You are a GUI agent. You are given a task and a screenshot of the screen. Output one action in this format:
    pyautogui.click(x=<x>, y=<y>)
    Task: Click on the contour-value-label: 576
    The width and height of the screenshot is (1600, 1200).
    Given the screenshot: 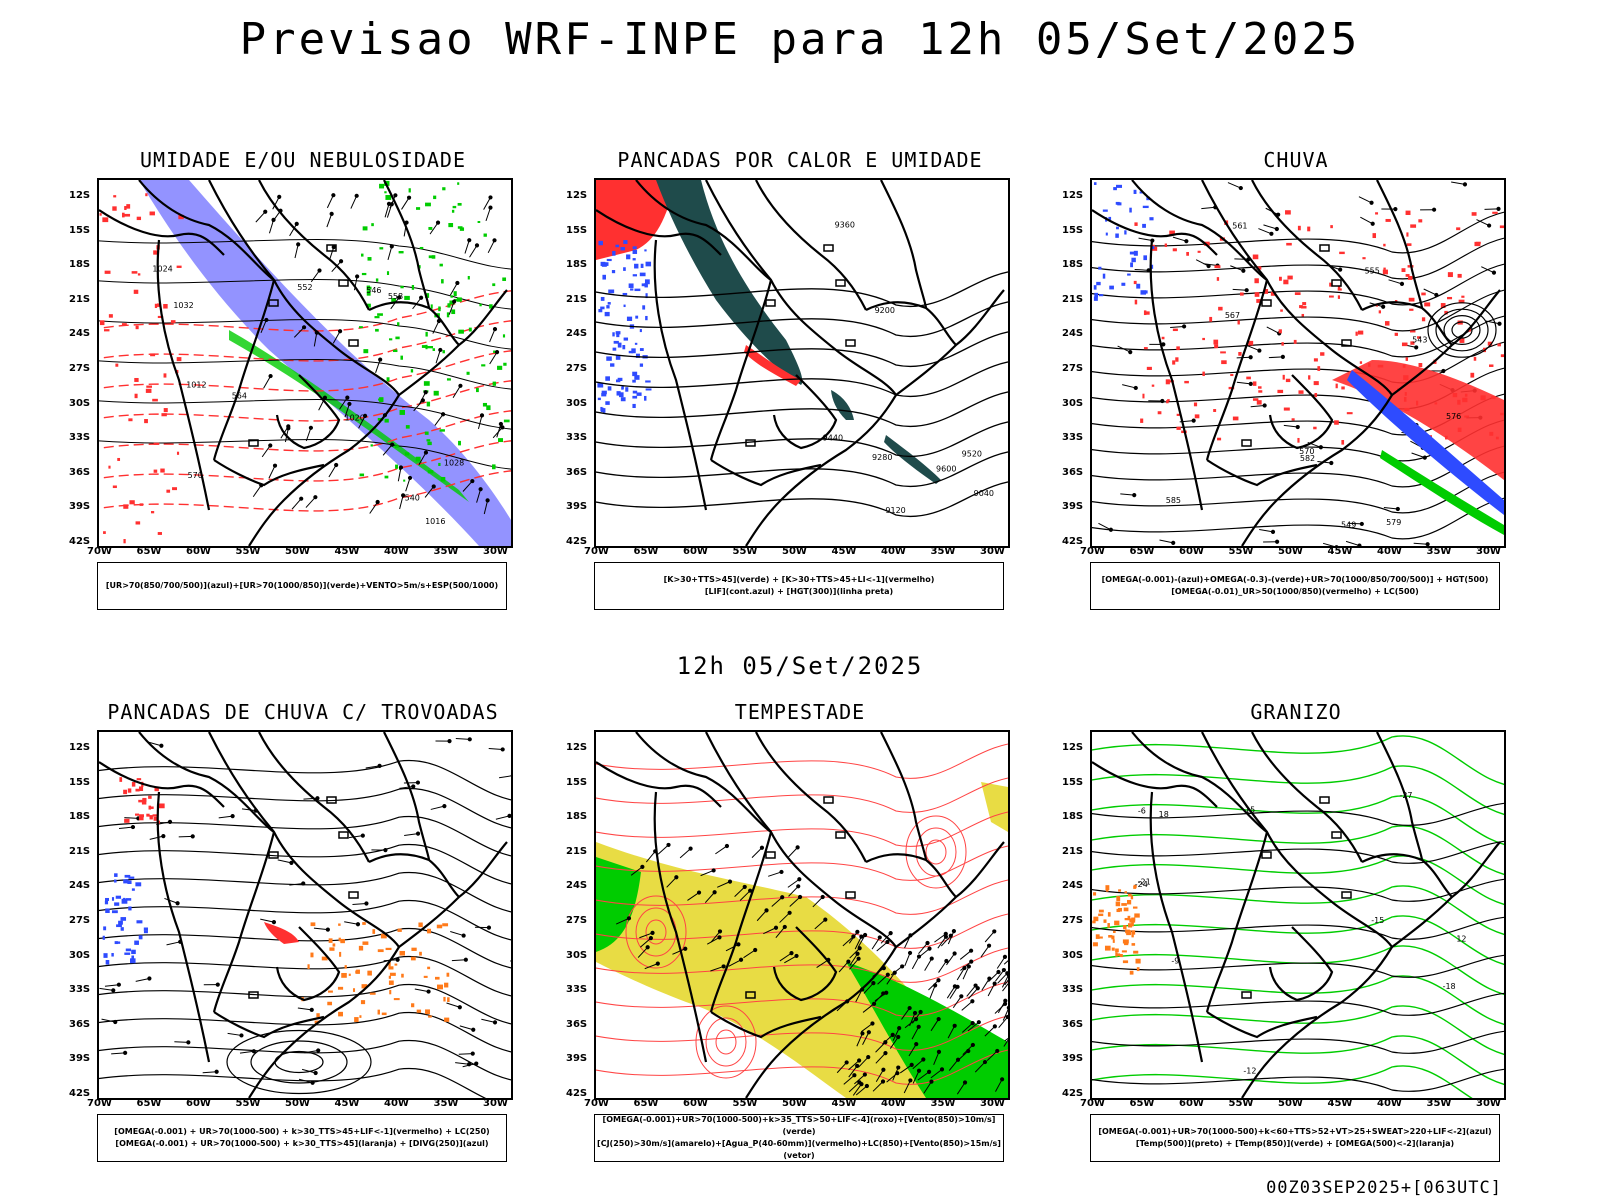 What is the action you would take?
    pyautogui.click(x=1453, y=416)
    